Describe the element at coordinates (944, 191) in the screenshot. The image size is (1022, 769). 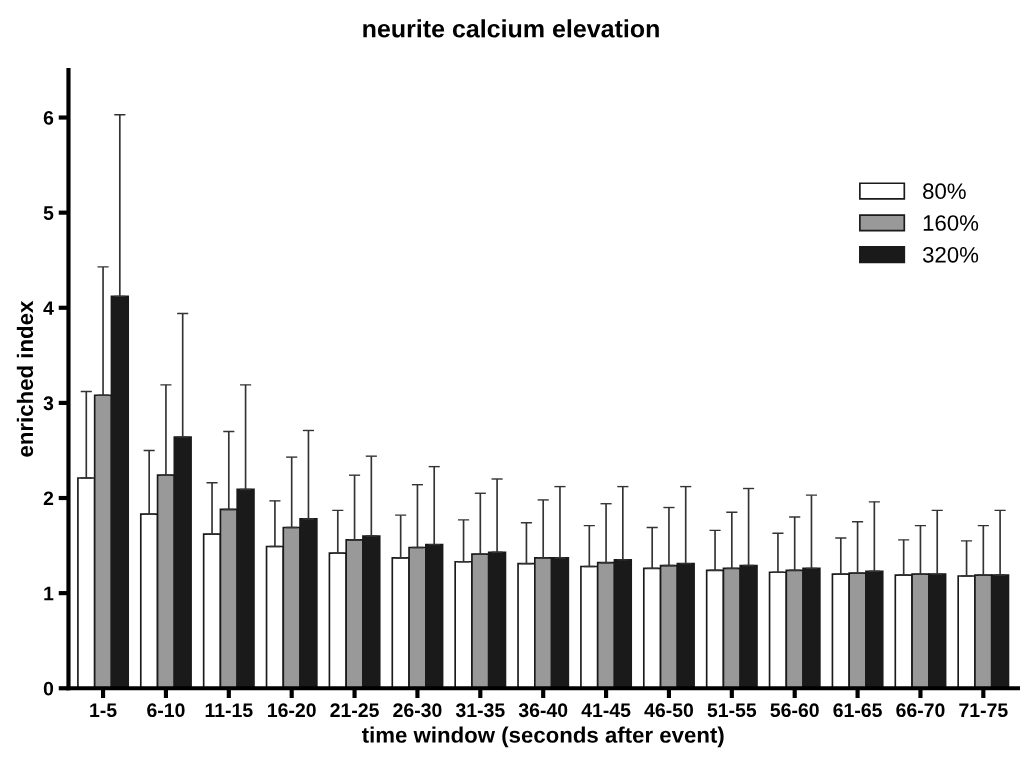
I see `legend-label: 80%` at that location.